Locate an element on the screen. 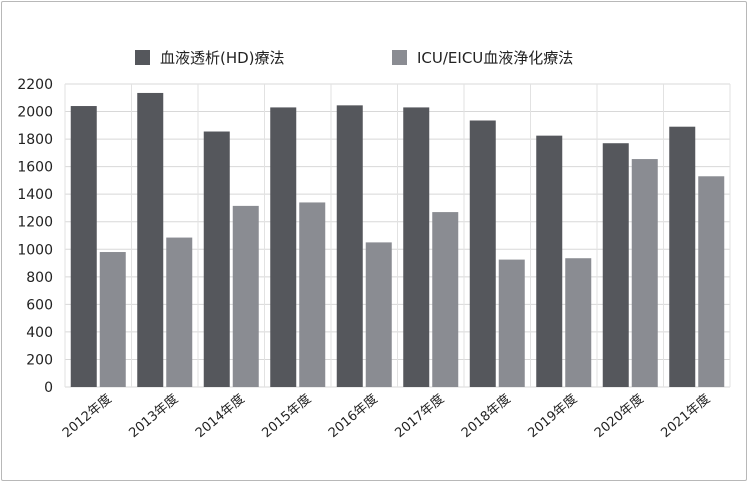 Image resolution: width=750 pixels, height=484 pixels. y-tick-label: 2000 is located at coordinates (35, 113).